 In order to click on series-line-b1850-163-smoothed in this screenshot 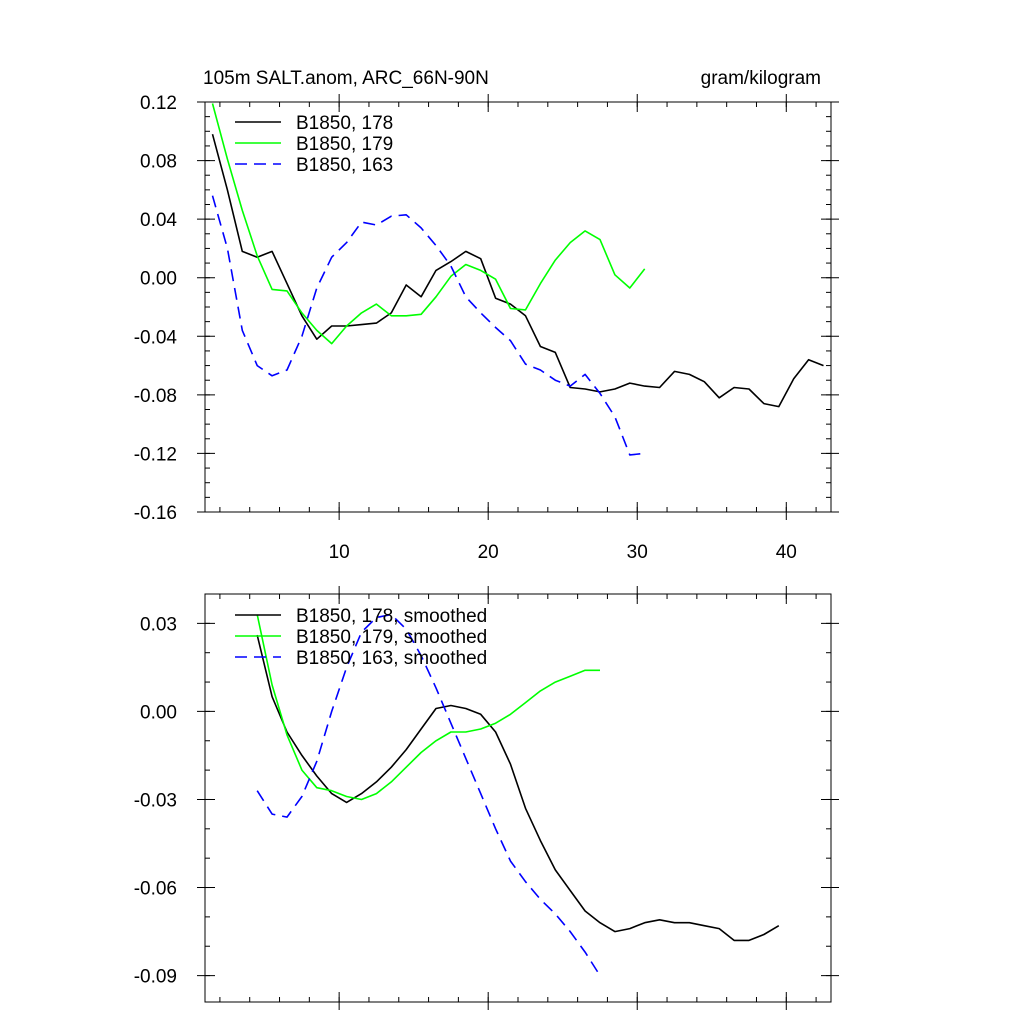, I will do `click(428, 795)`.